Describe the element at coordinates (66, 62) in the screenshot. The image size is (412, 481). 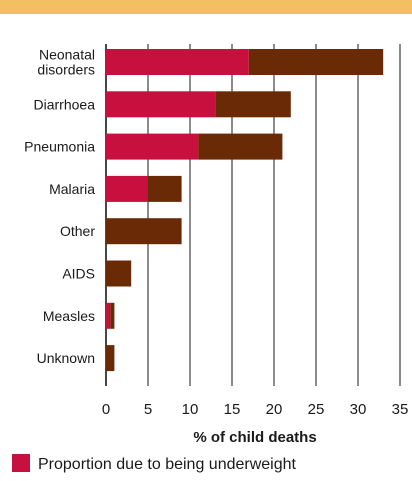
I see `category-label-neonatal-disorders: Neonatal disorders` at that location.